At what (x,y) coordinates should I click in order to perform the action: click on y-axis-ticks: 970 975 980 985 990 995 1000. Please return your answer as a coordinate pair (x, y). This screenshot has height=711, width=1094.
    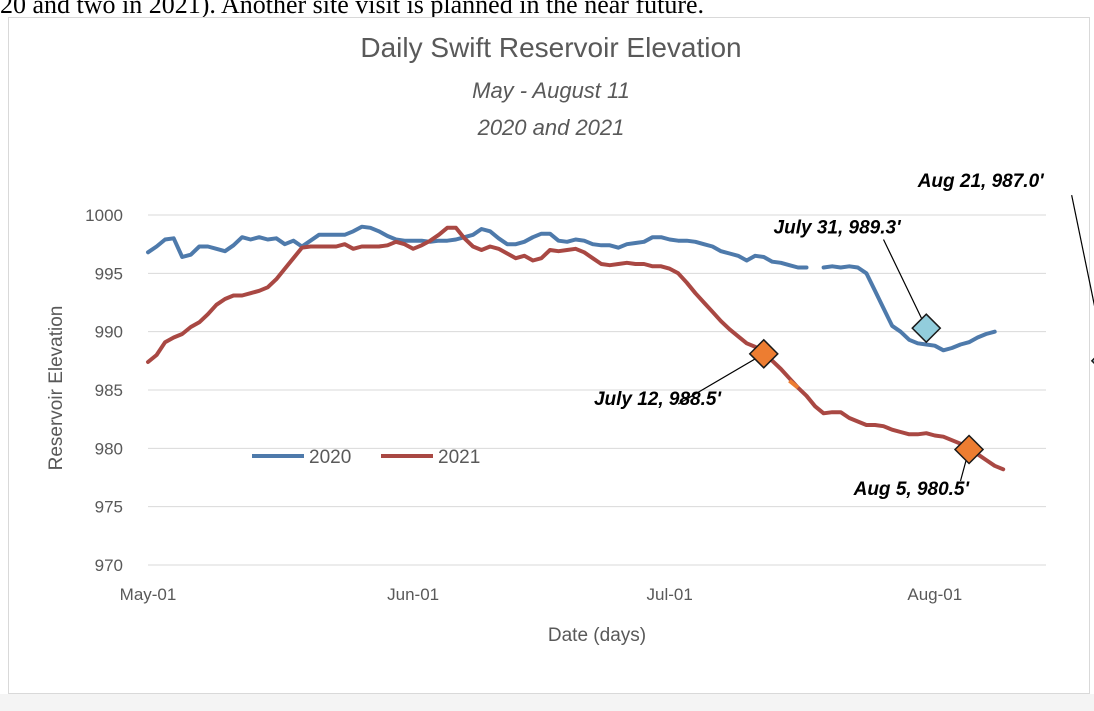
    Looking at the image, I should click on (104, 390).